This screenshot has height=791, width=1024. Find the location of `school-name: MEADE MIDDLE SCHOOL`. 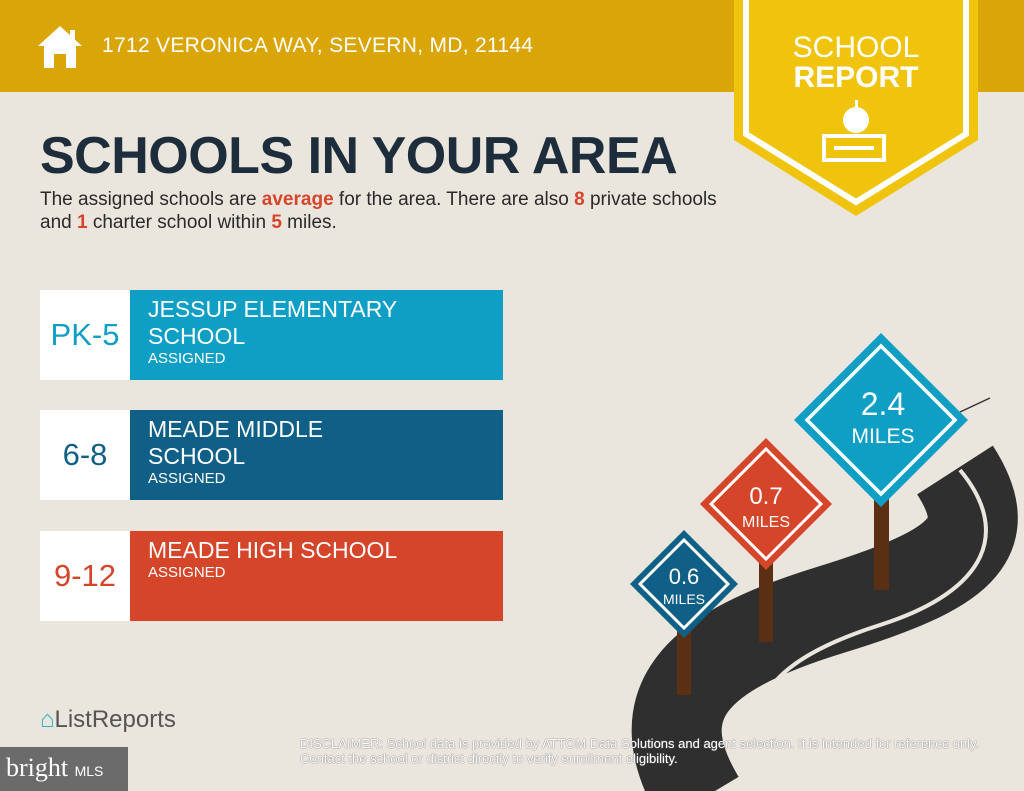

school-name: MEADE MIDDLE SCHOOL is located at coordinates (236, 442).